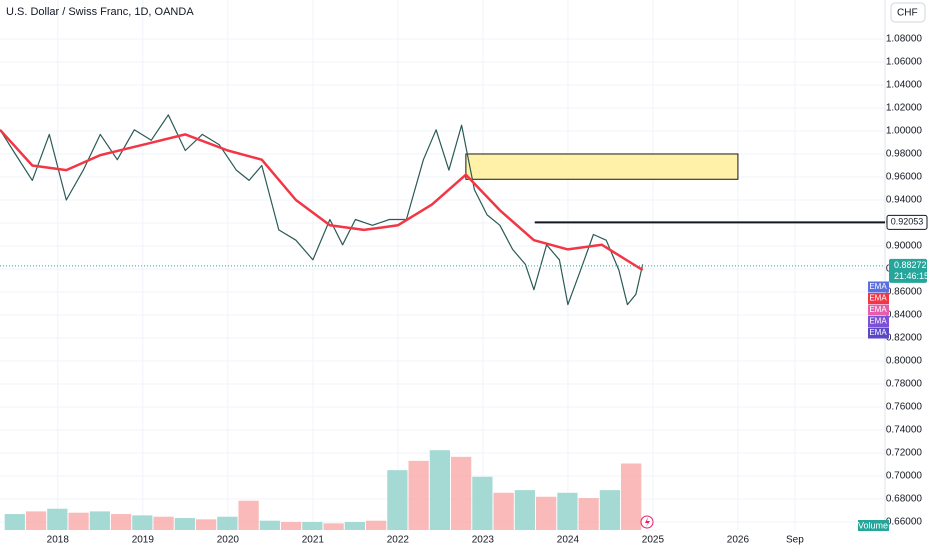 This screenshot has height=550, width=932. What do you see at coordinates (904, 522) in the screenshot?
I see `y-tick-label: 0.66000` at bounding box center [904, 522].